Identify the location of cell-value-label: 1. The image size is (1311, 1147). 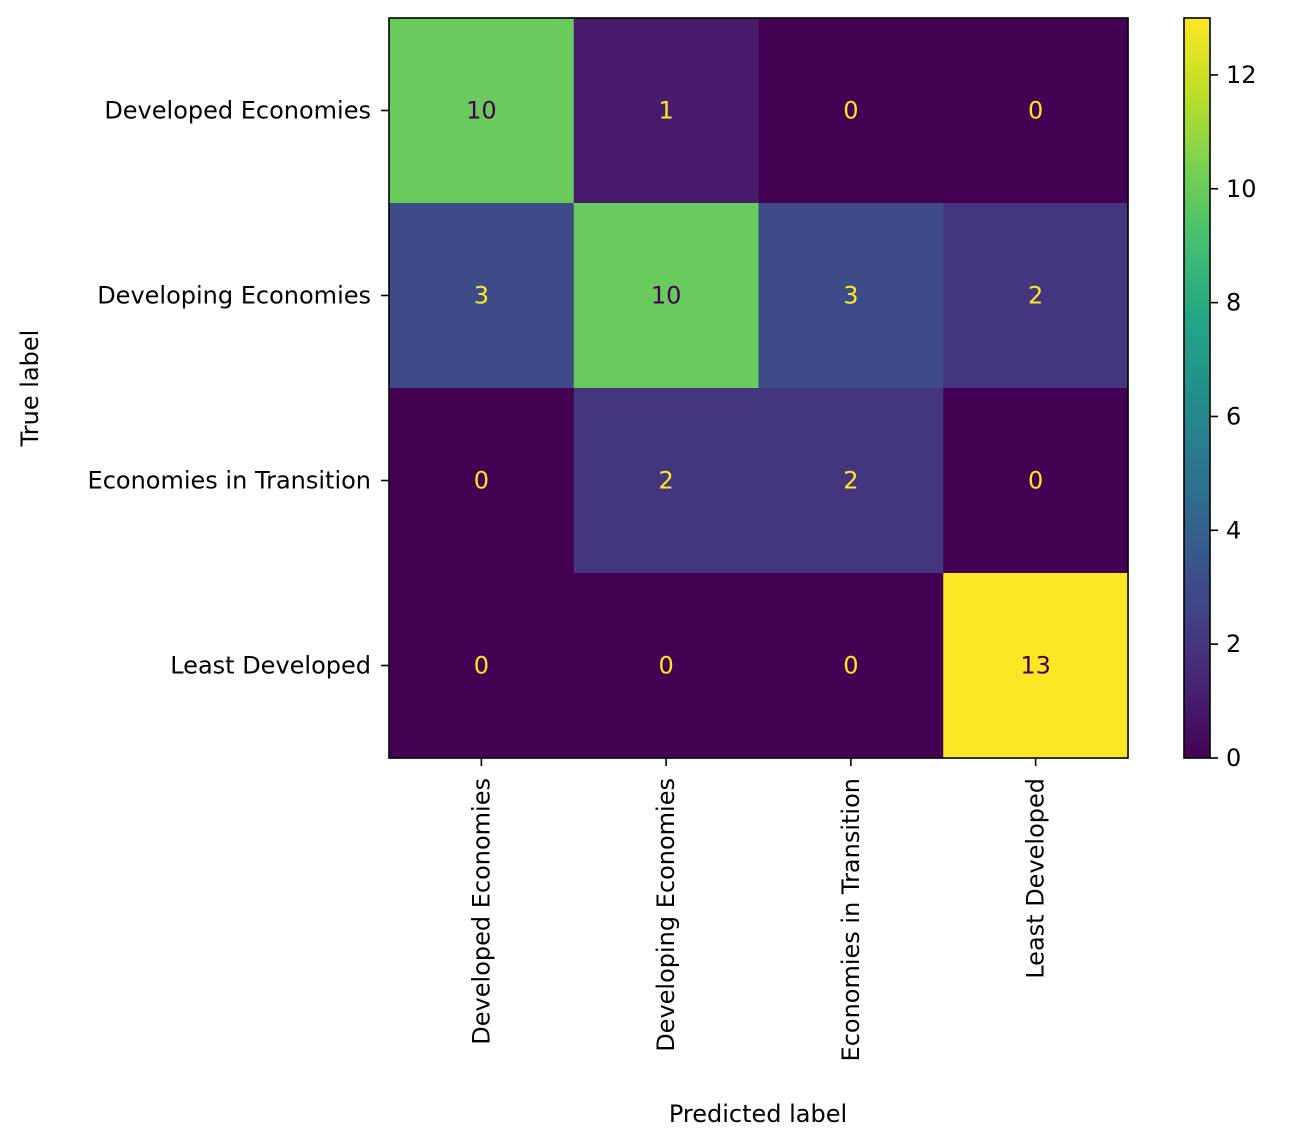
(665, 111).